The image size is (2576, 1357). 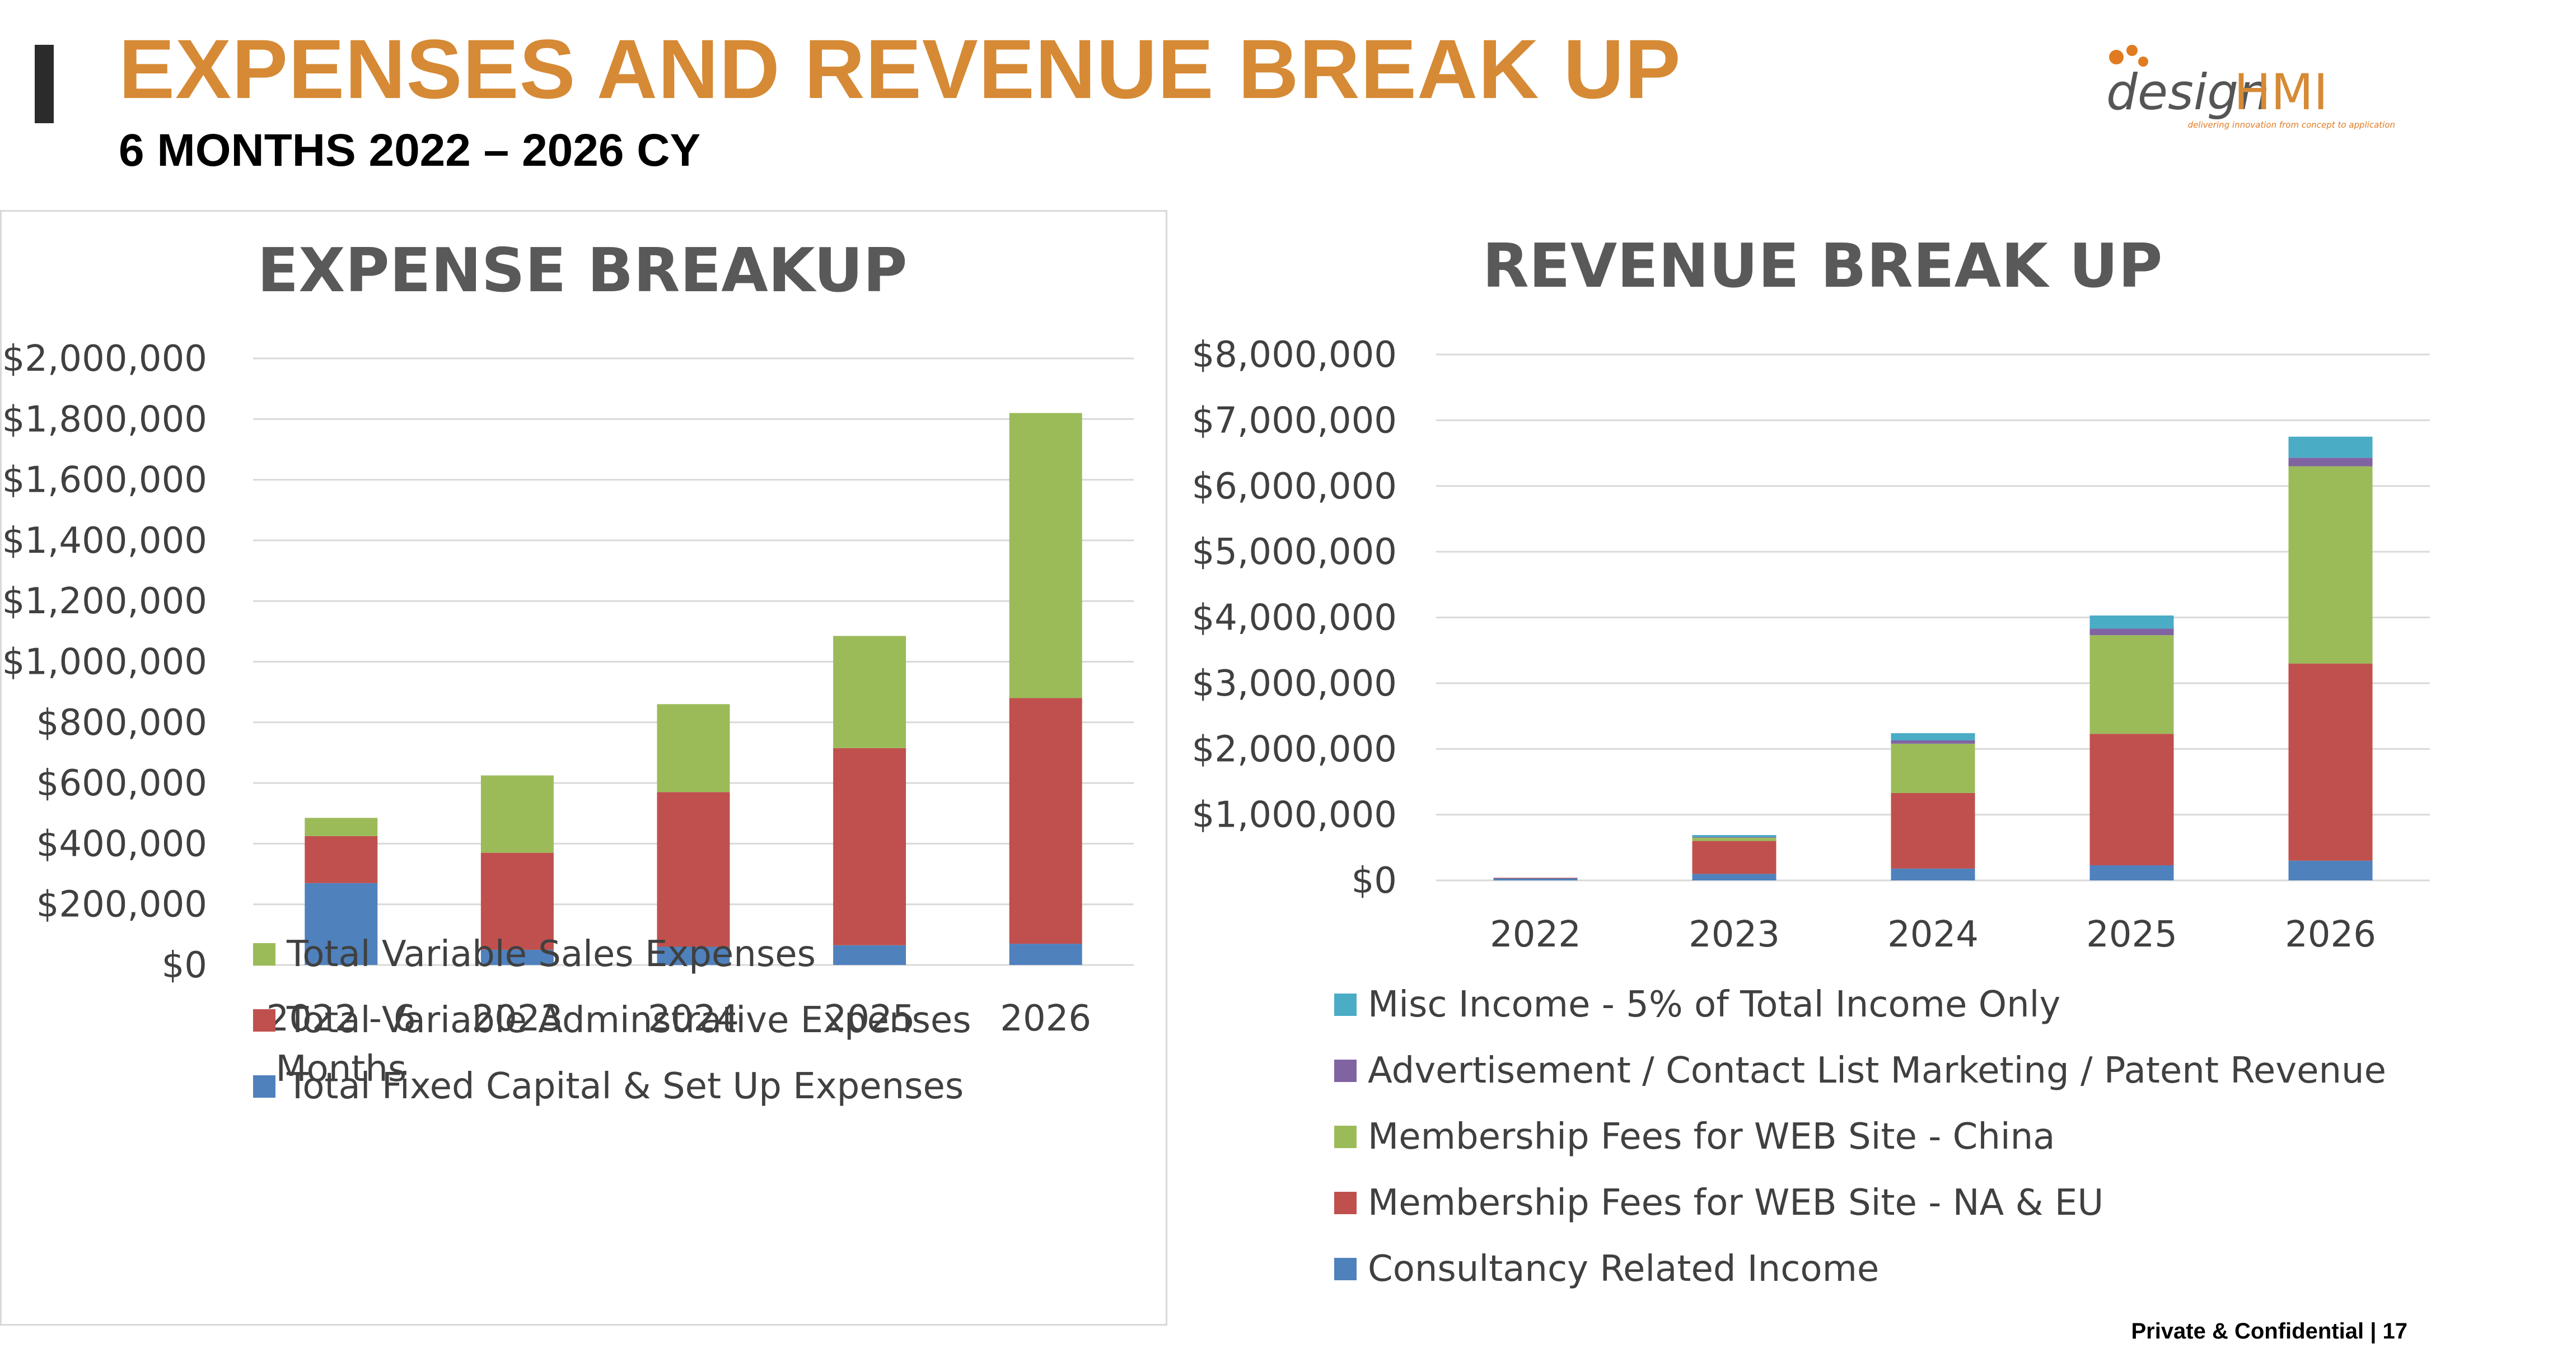 I want to click on revenue-y-tick-label: $7,000,000, so click(x=1294, y=420).